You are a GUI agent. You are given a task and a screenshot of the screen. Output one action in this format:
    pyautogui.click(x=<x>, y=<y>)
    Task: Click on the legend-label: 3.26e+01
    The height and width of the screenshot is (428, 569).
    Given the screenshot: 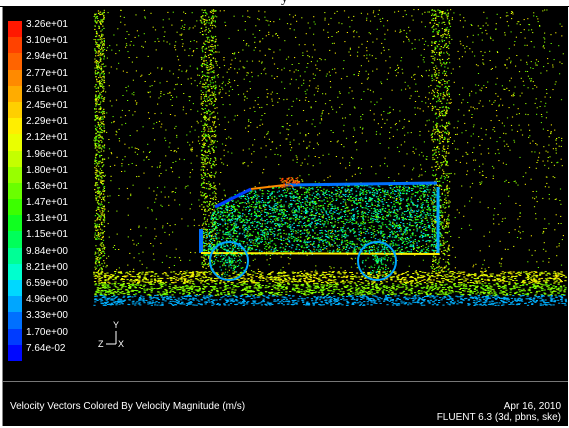 What is the action you would take?
    pyautogui.click(x=47, y=24)
    